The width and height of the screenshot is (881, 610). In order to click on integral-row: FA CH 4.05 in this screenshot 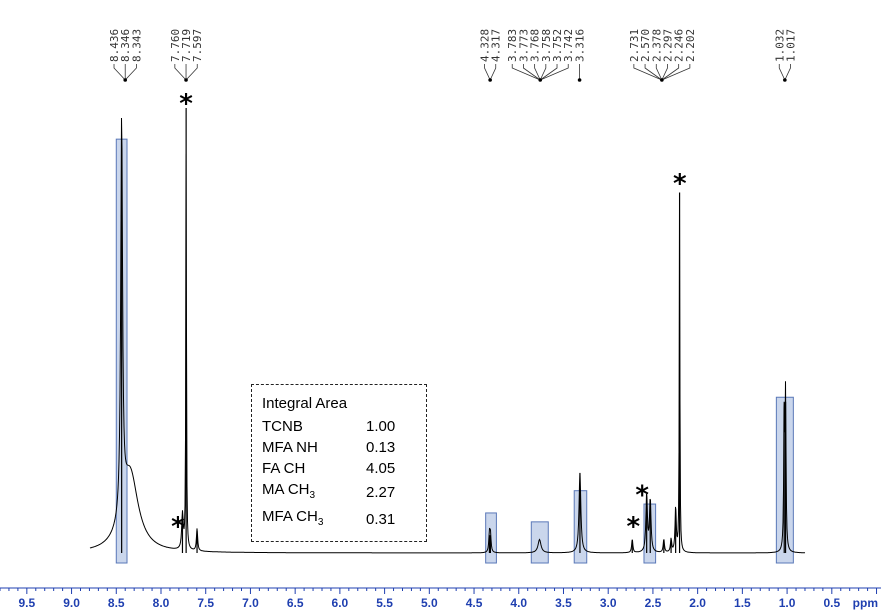, I will do `click(328, 468)`.